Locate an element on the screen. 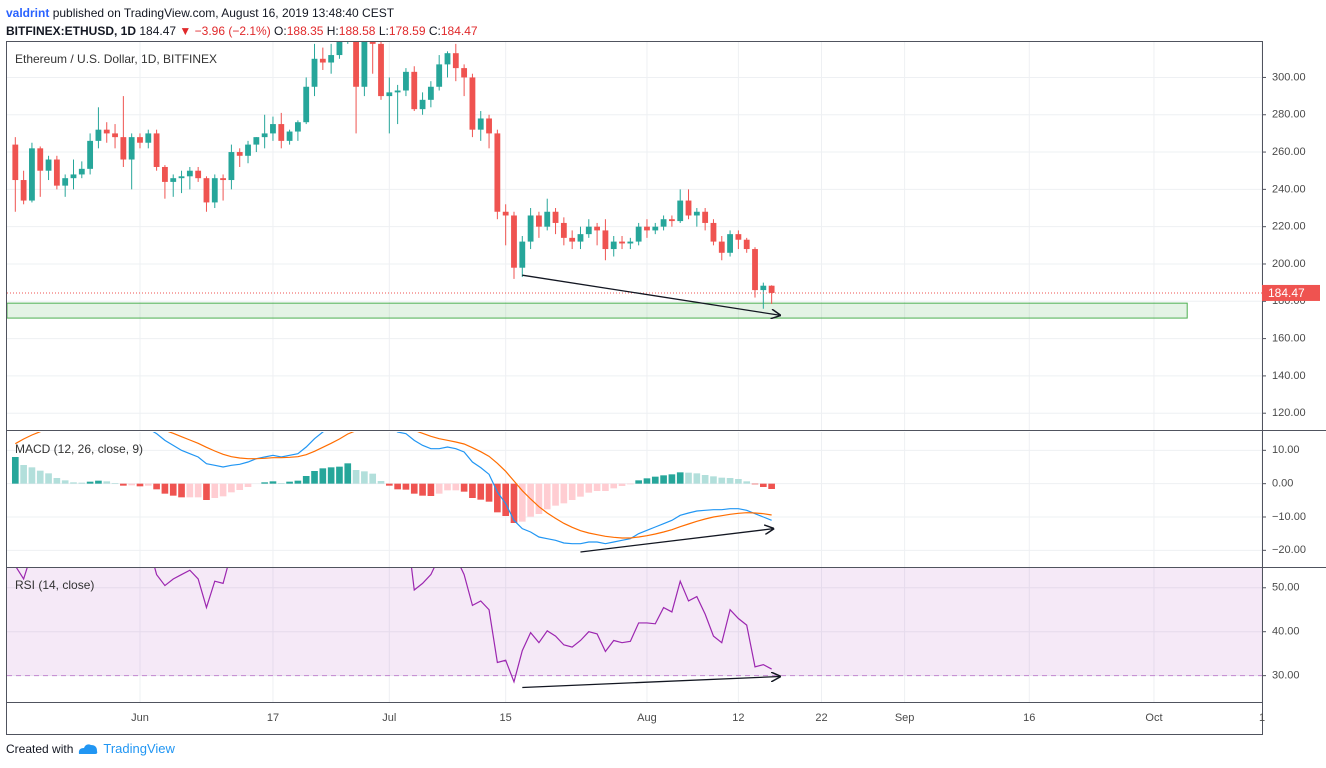  y-tick-label: 240.00 is located at coordinates (1289, 189).